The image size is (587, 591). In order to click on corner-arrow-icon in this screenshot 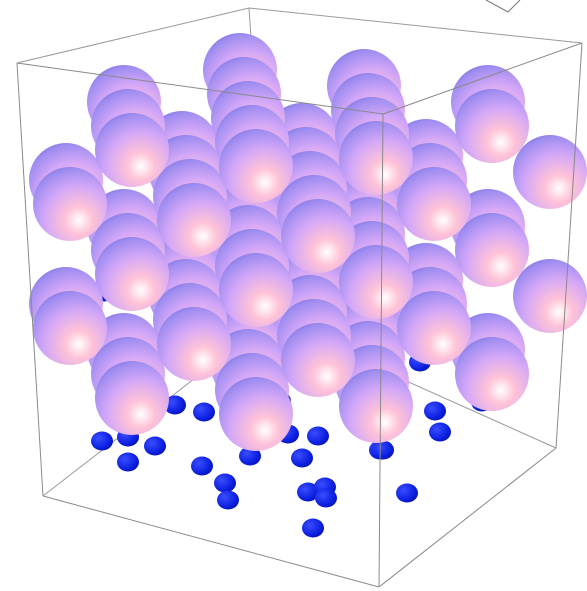, I will do `click(503, 6)`.